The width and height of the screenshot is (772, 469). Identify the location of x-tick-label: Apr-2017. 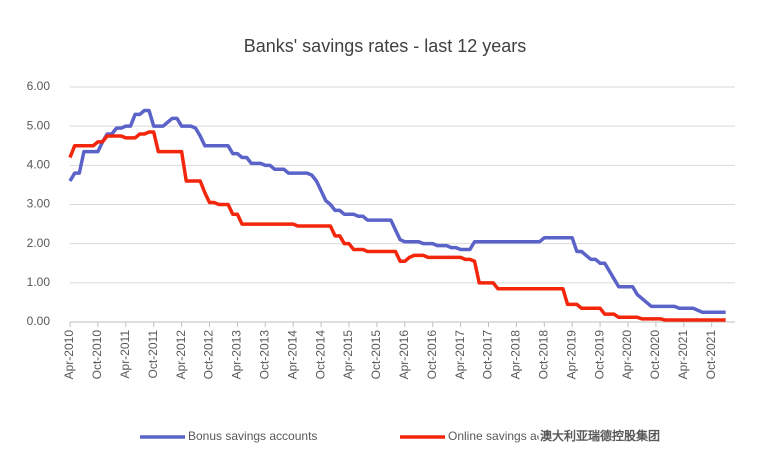
(460, 355).